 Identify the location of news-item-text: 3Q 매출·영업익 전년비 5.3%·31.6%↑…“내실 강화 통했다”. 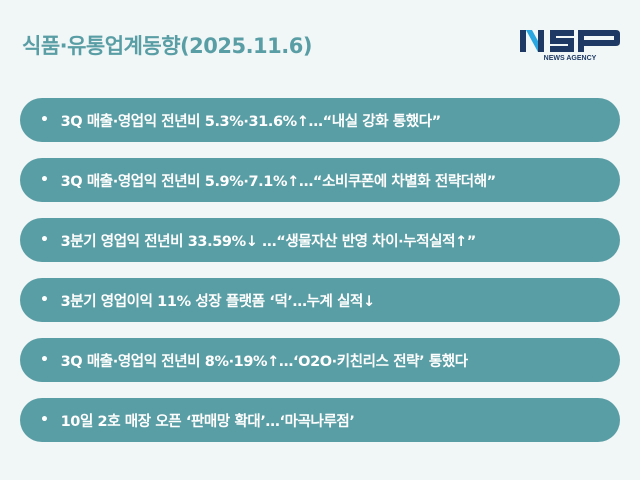
(251, 121).